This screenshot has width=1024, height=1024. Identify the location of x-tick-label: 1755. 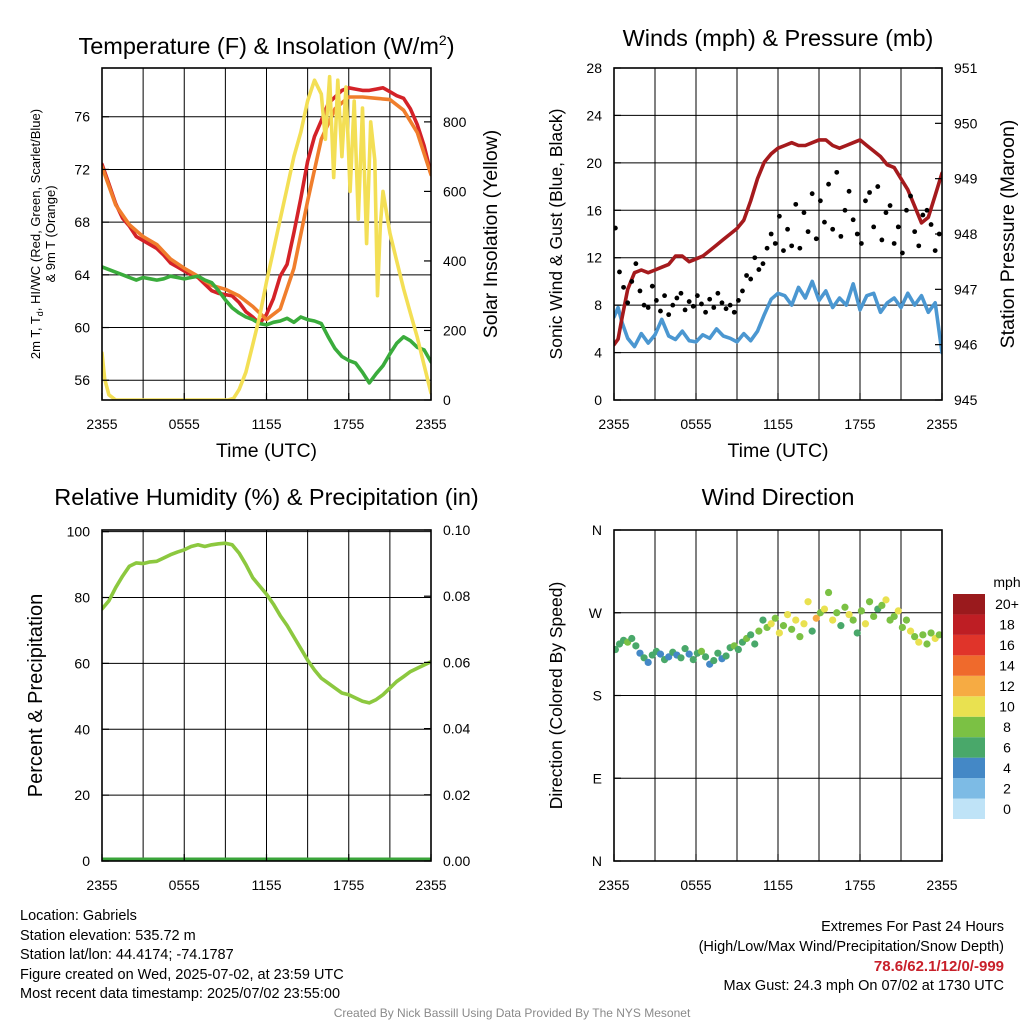
(859, 885).